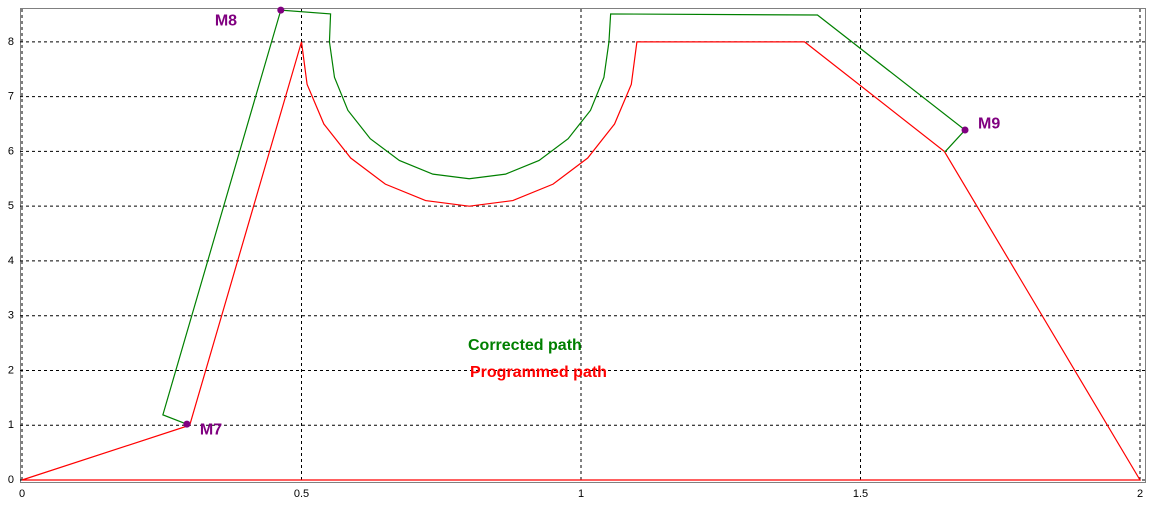  What do you see at coordinates (22, 494) in the screenshot?
I see `x-tick-label: 0` at bounding box center [22, 494].